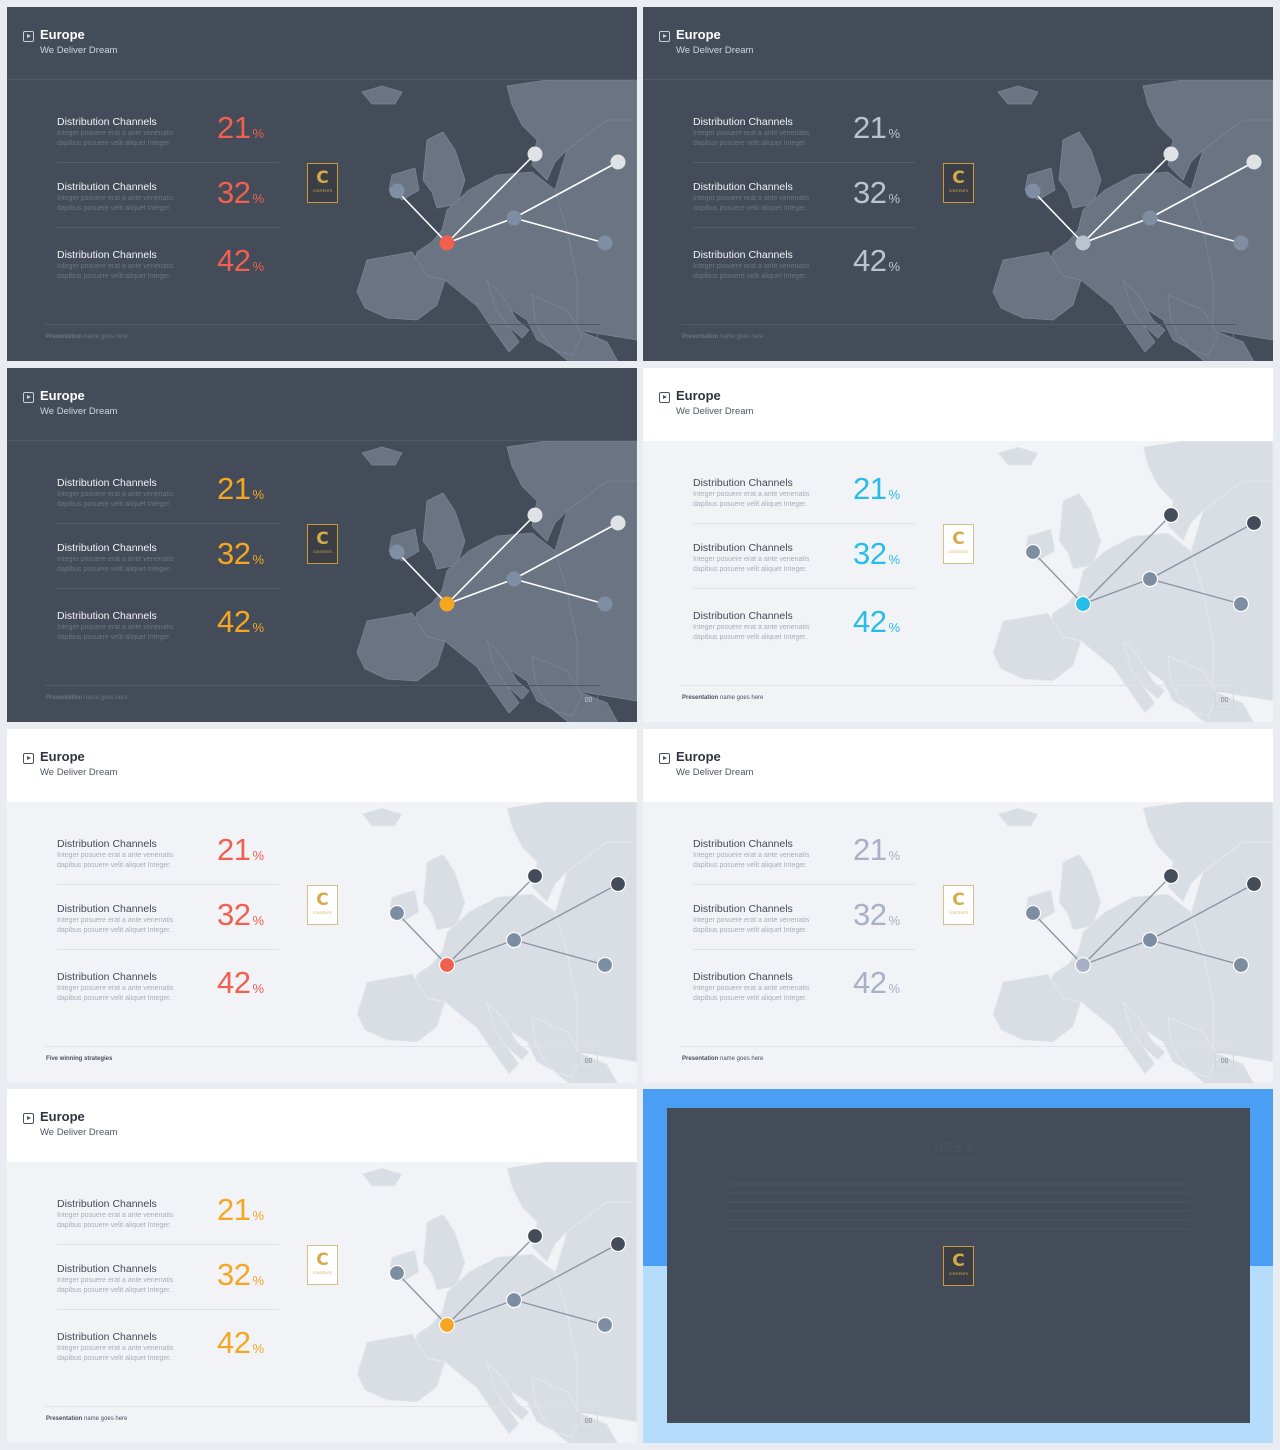 The image size is (1280, 1450). What do you see at coordinates (588, 339) in the screenshot?
I see `page-number` at bounding box center [588, 339].